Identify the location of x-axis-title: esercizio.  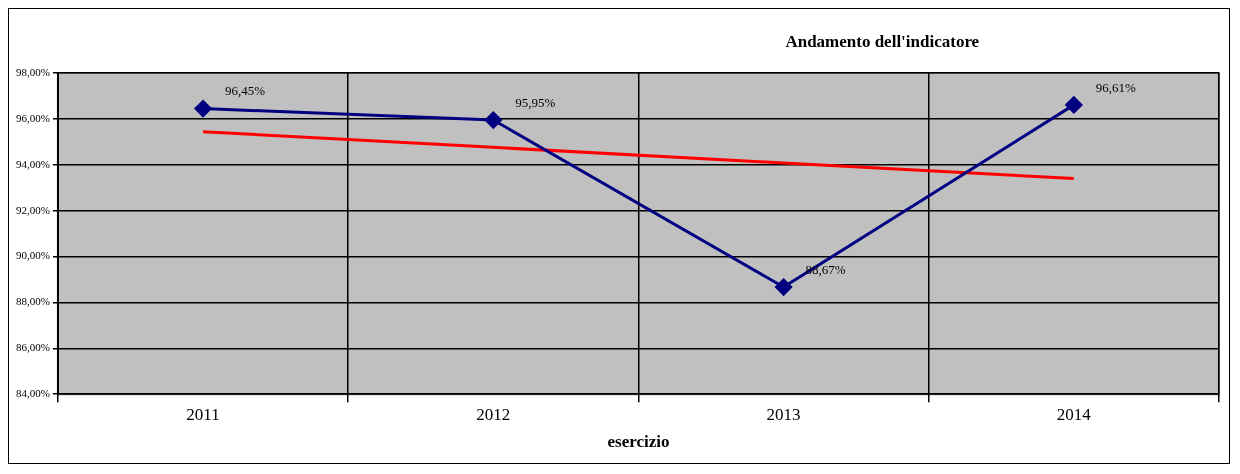
(638, 442).